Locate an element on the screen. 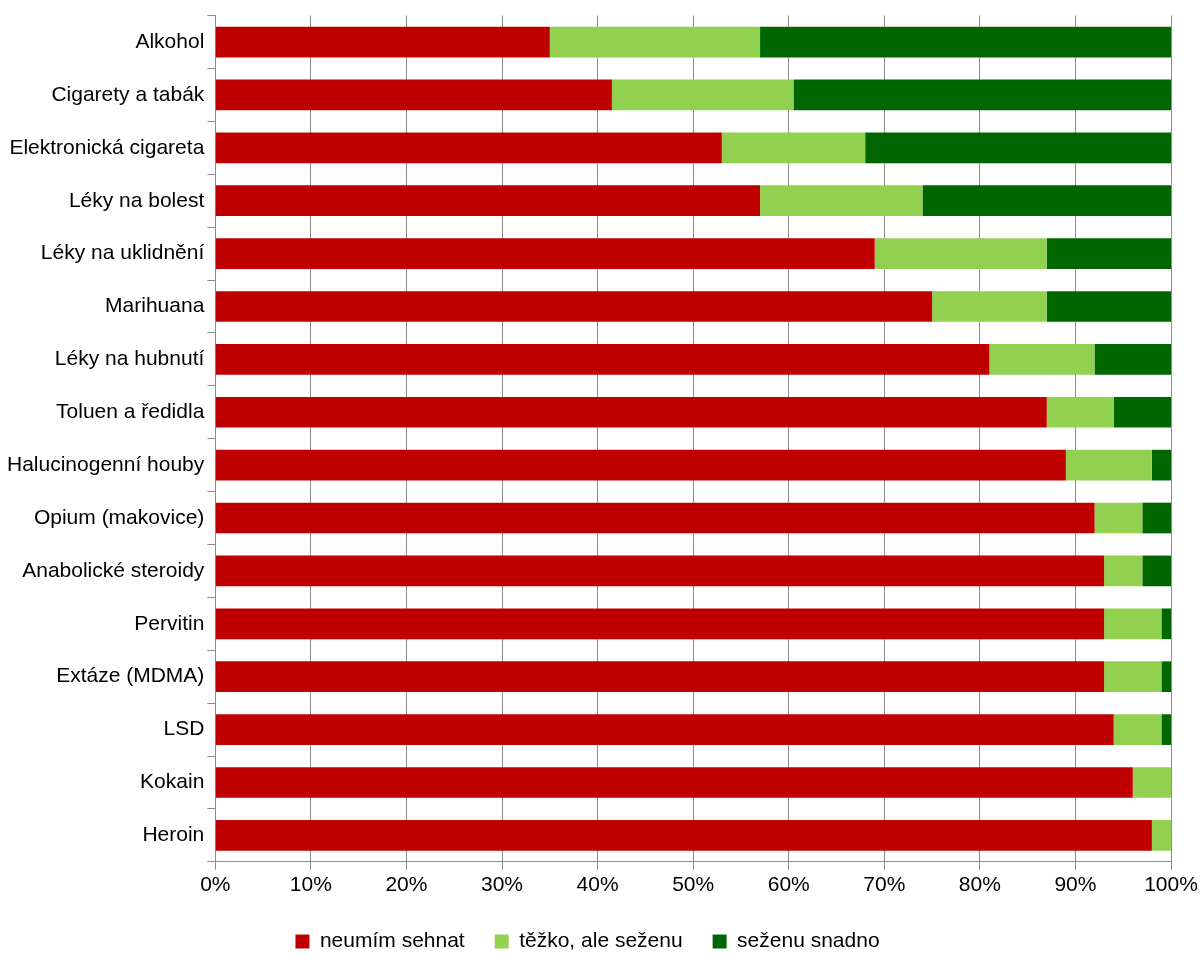  y-tick-label: Opium (makovice) is located at coordinates (119, 516).